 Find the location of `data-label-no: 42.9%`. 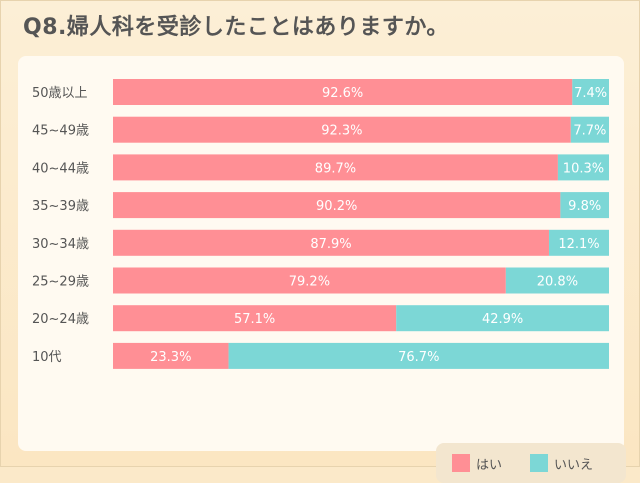

data-label-no: 42.9% is located at coordinates (502, 319).